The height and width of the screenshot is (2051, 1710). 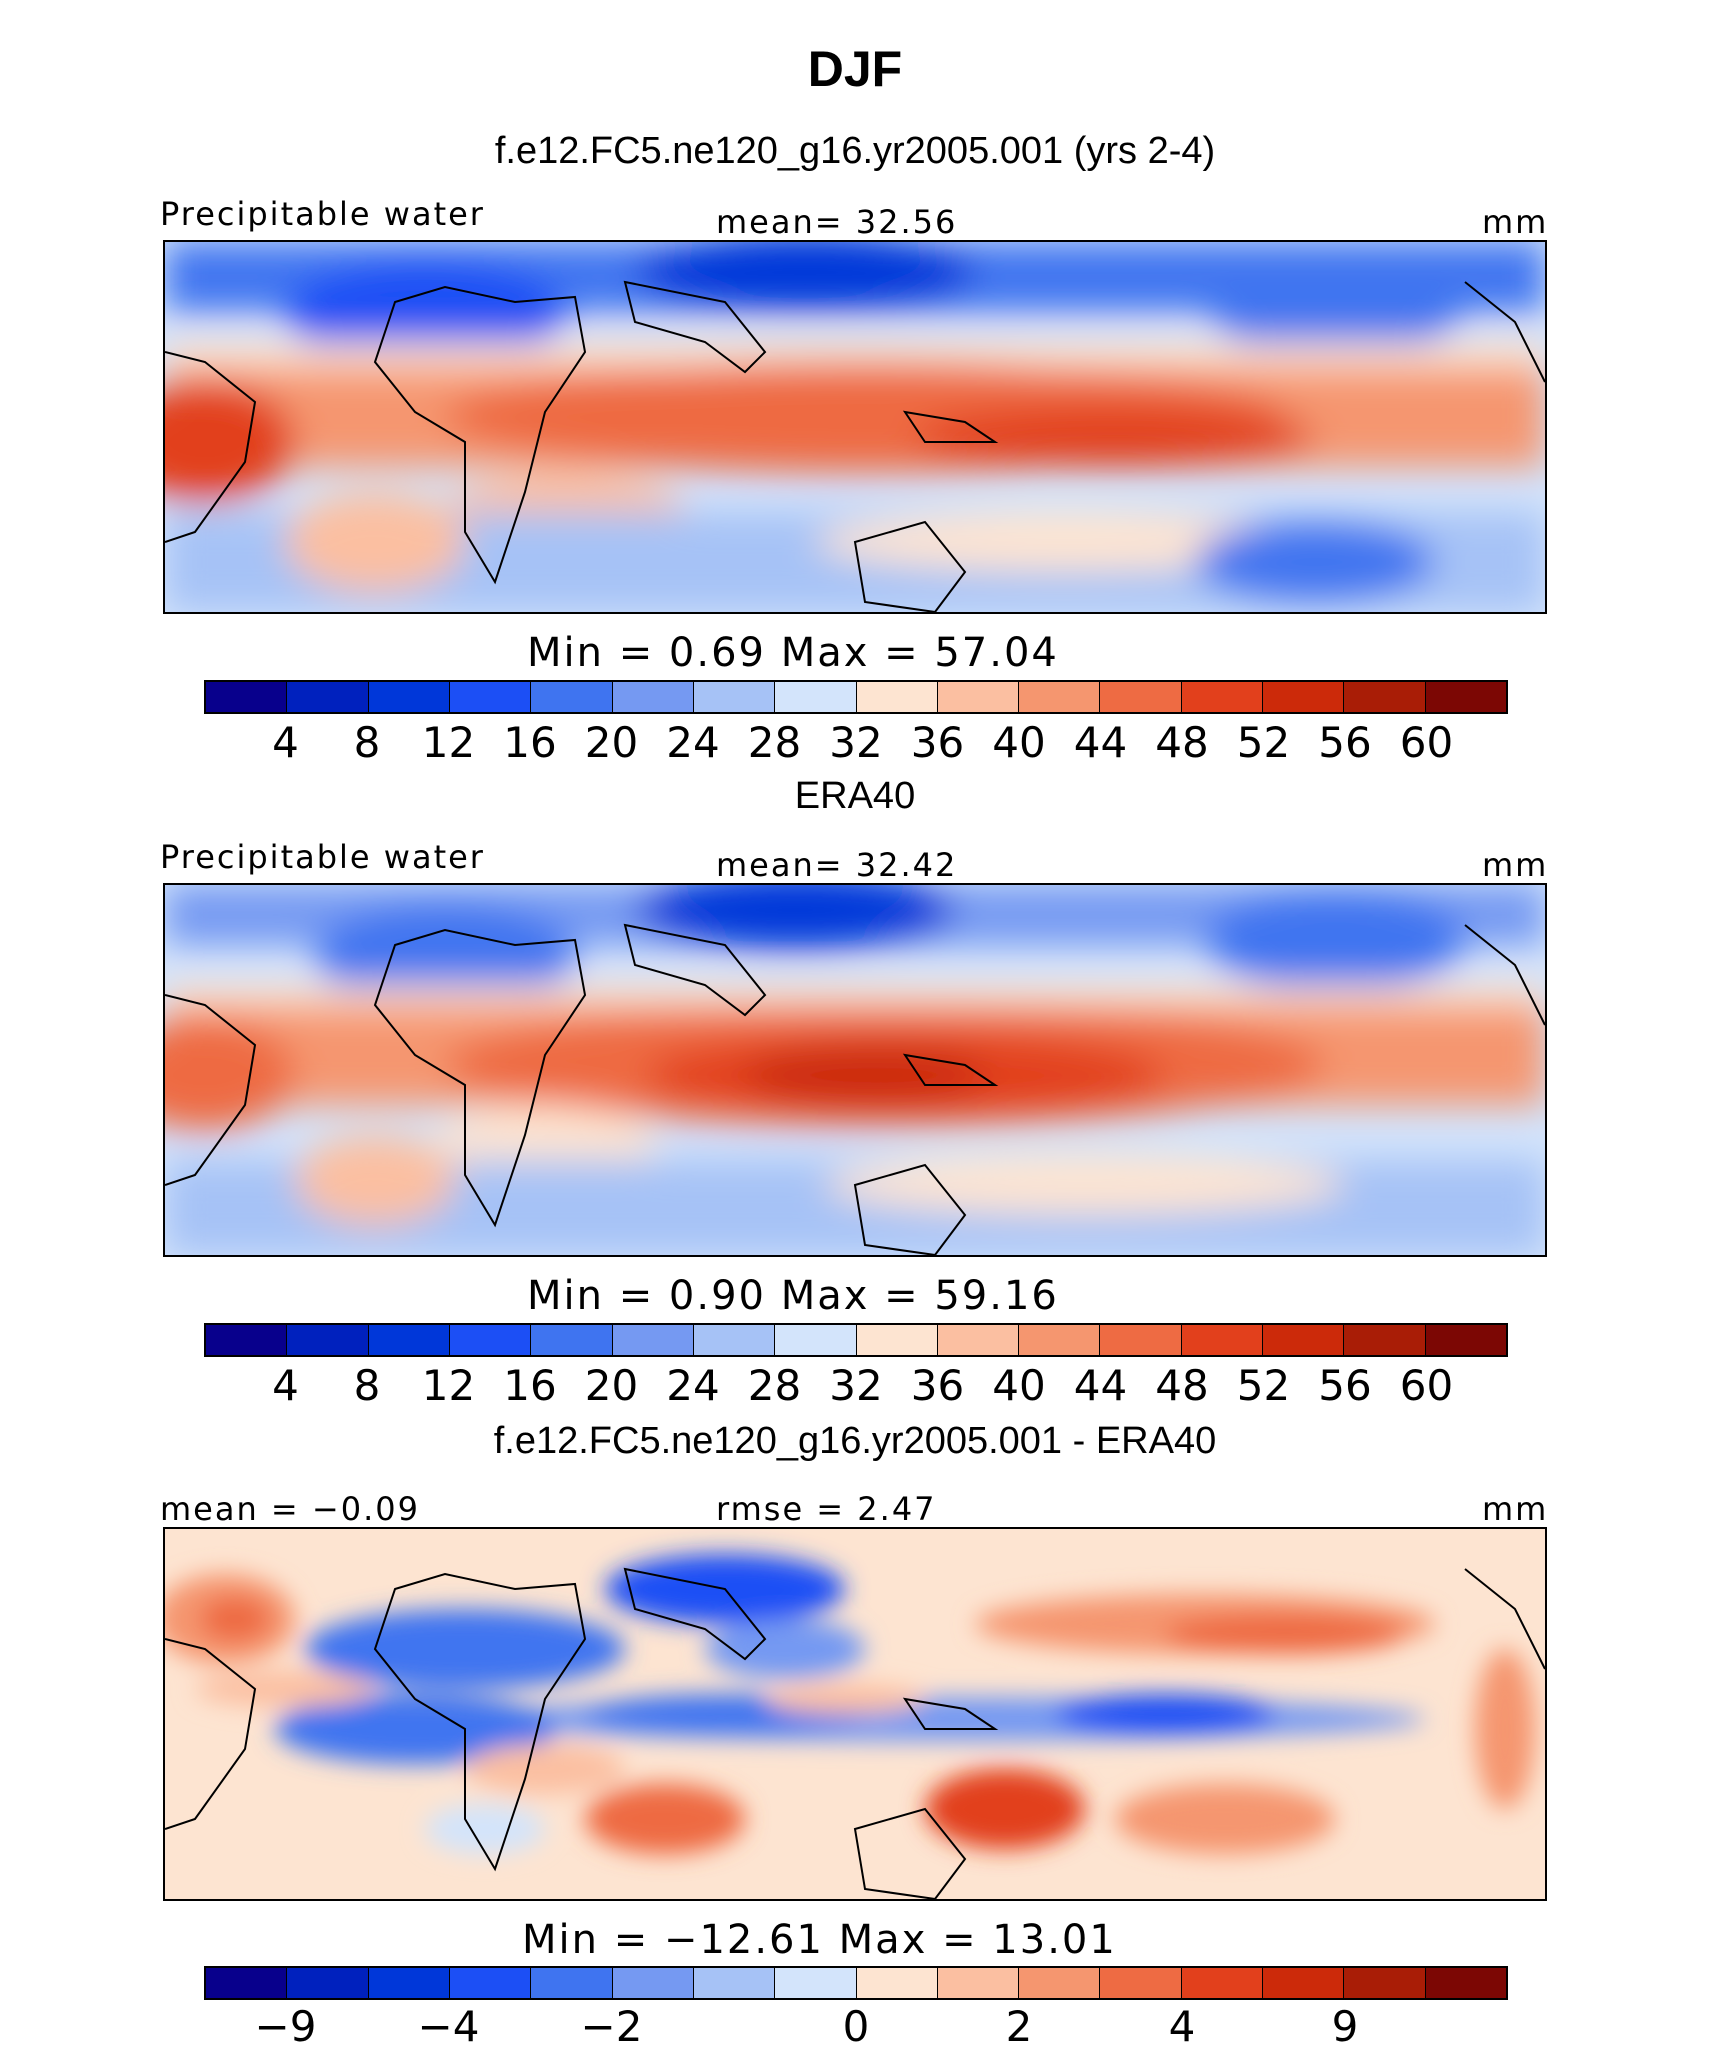 What do you see at coordinates (322, 857) in the screenshot?
I see `panel-2-variable-label: Precipitable water` at bounding box center [322, 857].